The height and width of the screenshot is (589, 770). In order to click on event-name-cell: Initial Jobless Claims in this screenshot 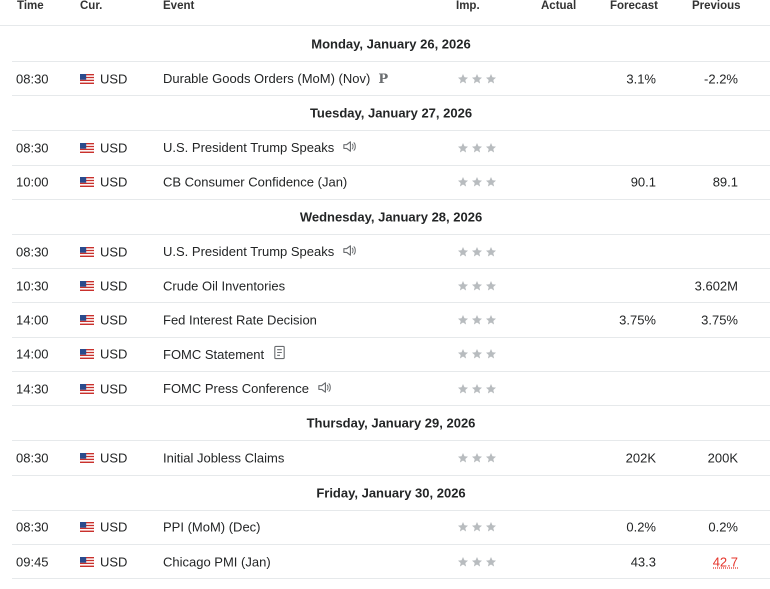, I will do `click(223, 458)`.